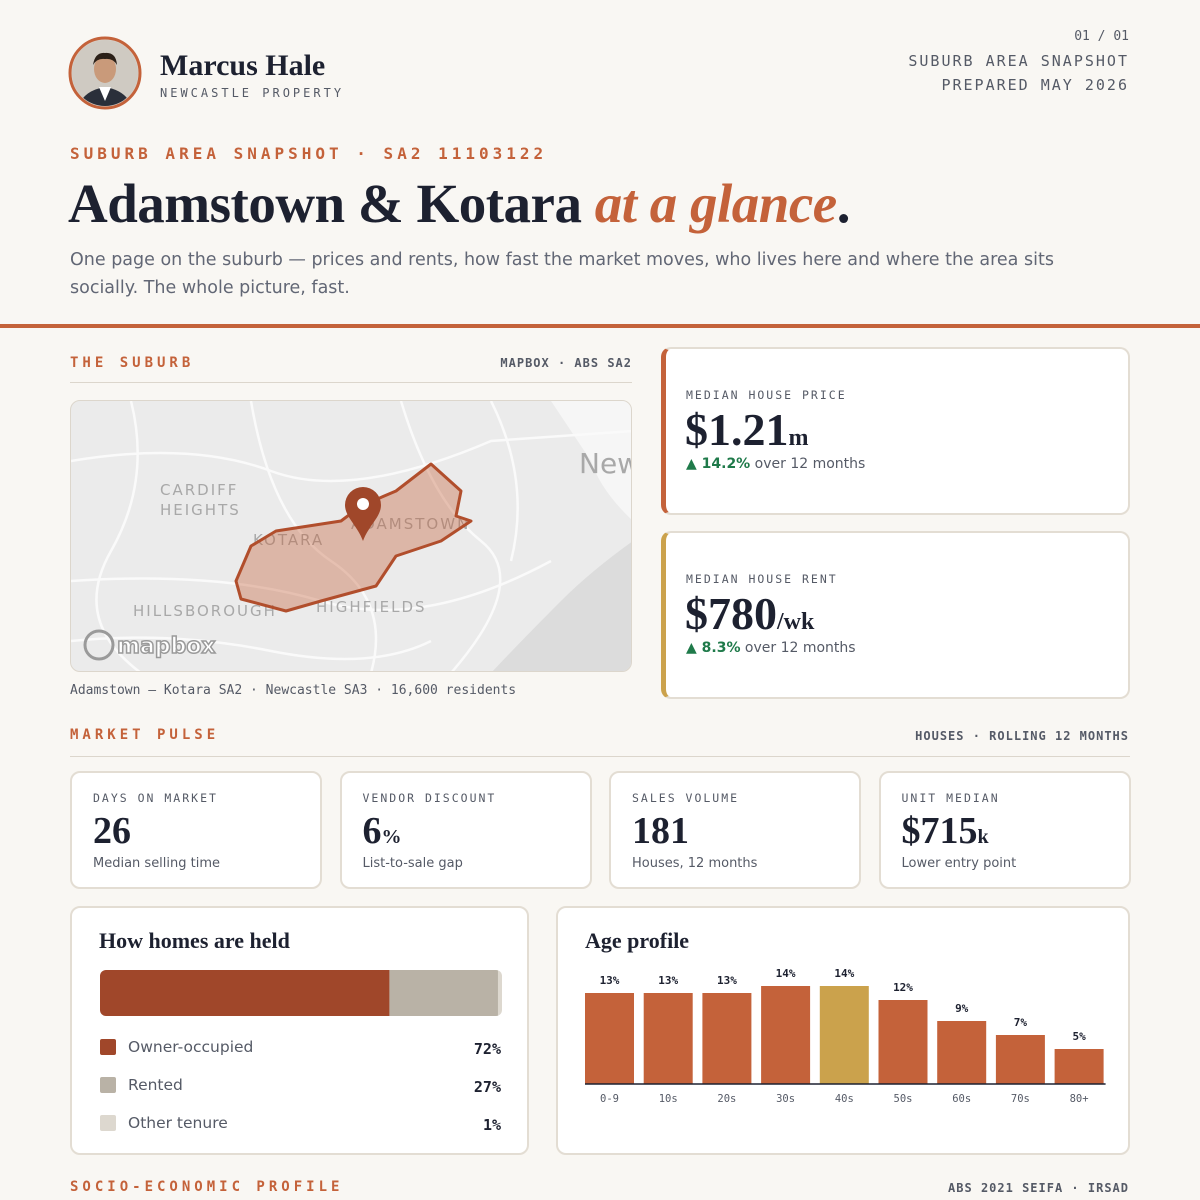  What do you see at coordinates (157, 863) in the screenshot?
I see `pulse-note: Median selling time` at bounding box center [157, 863].